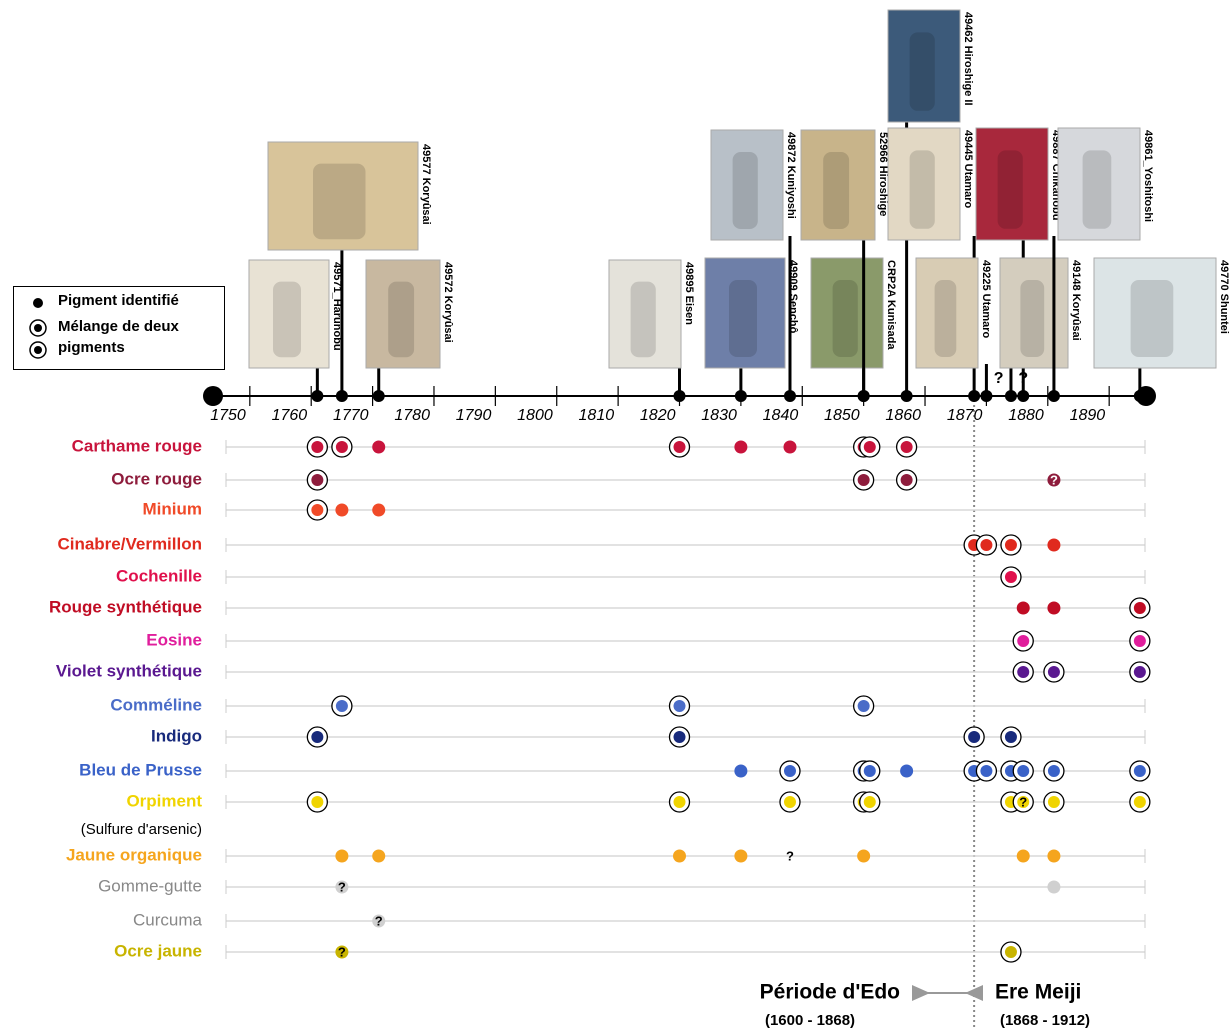 Image resolution: width=1229 pixels, height=1030 pixels. Describe the element at coordinates (921, 993) in the screenshot. I see `period-arrow-head` at that location.